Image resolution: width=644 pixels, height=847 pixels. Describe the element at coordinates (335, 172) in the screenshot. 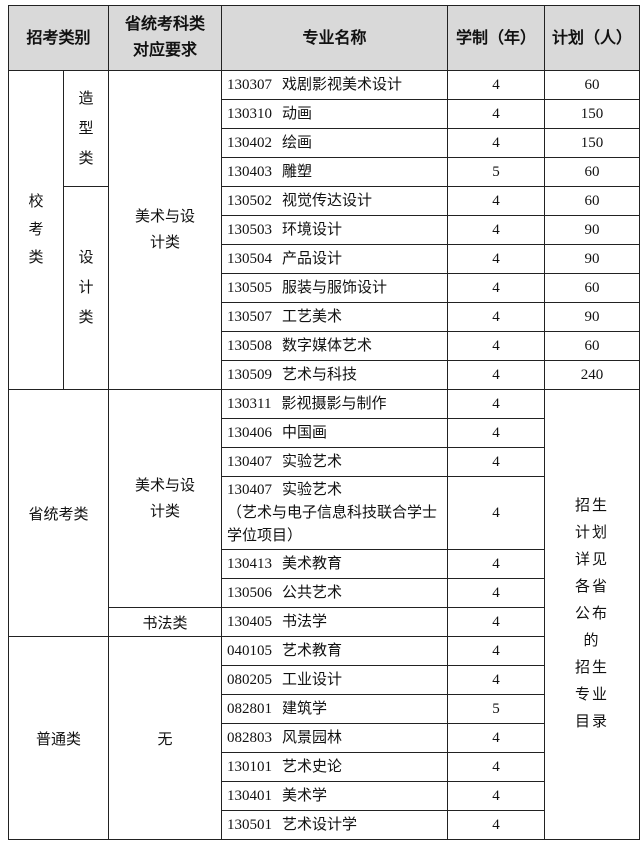

I see `major-name: 130403 雕塑` at that location.